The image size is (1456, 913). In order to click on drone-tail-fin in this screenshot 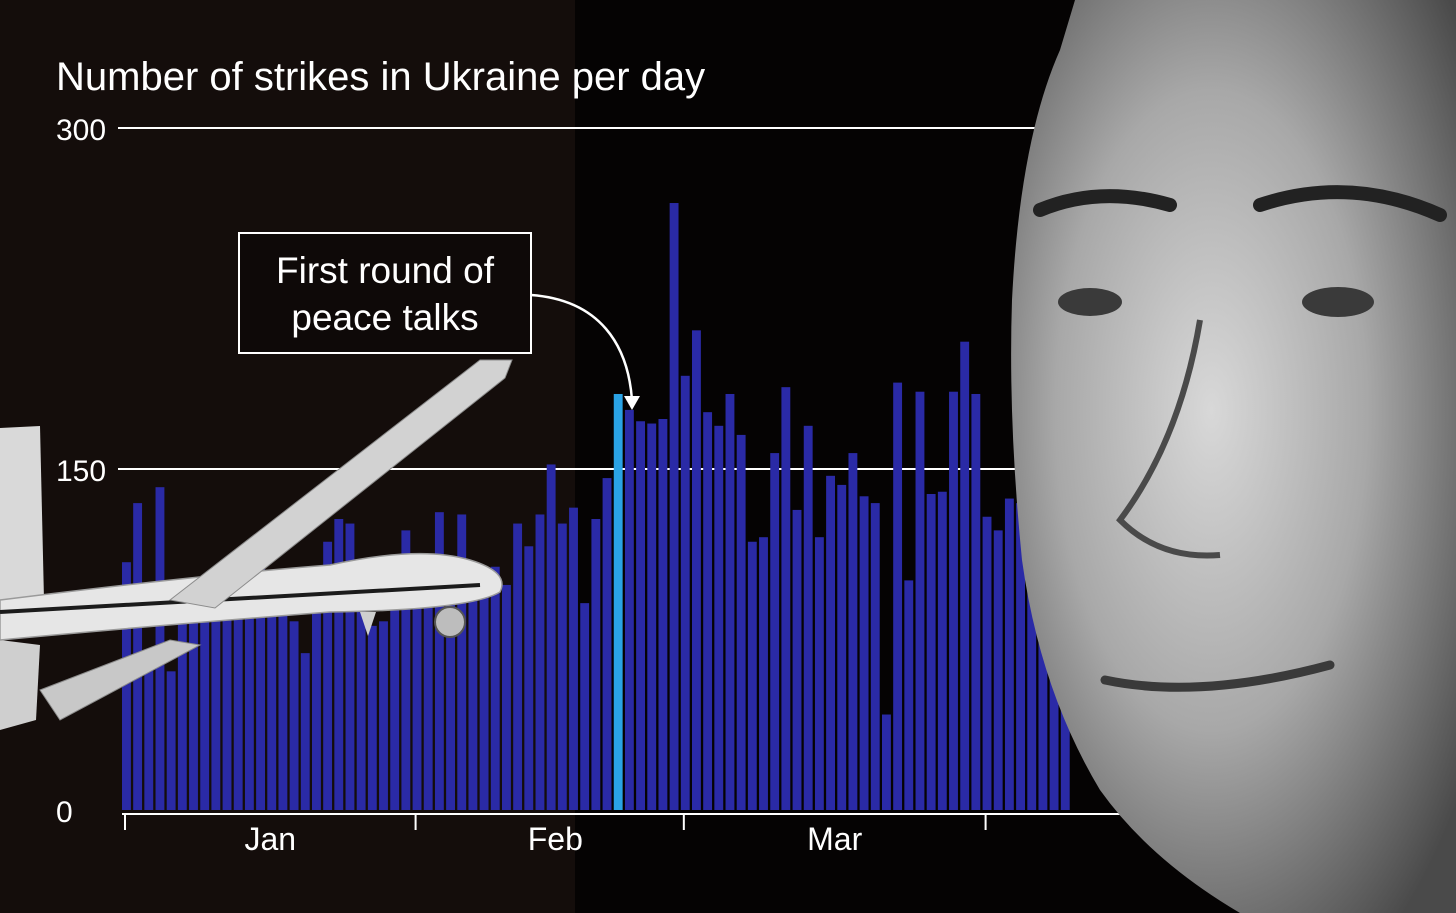, I will do `click(22, 515)`.